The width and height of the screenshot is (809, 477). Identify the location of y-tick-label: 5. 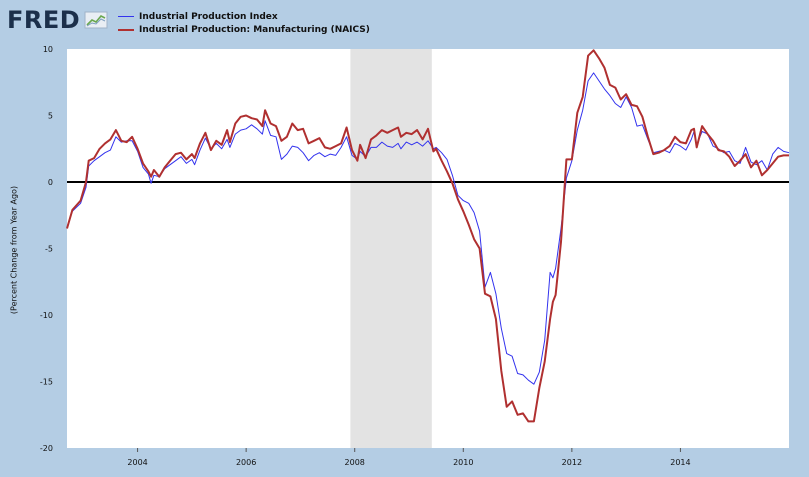
(50, 116).